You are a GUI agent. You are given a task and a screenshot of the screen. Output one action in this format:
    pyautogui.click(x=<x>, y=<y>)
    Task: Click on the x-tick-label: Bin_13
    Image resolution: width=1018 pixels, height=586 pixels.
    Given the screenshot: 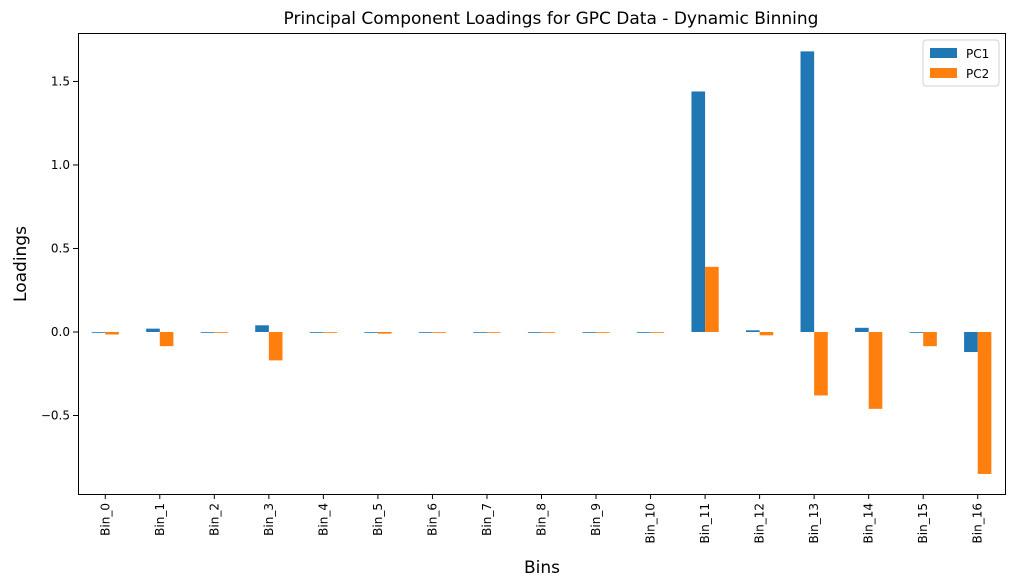 What is the action you would take?
    pyautogui.click(x=814, y=523)
    